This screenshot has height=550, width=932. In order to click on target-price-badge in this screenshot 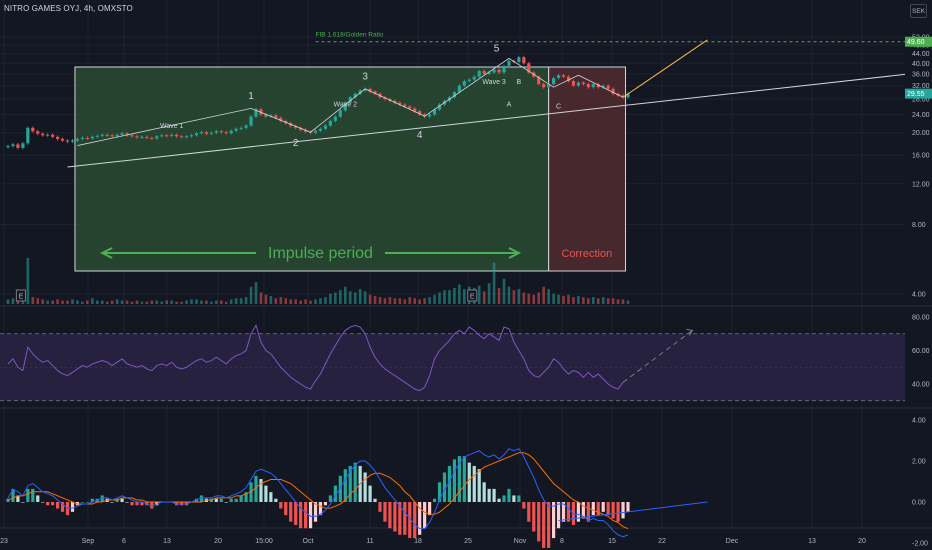, I will do `click(918, 41)`.